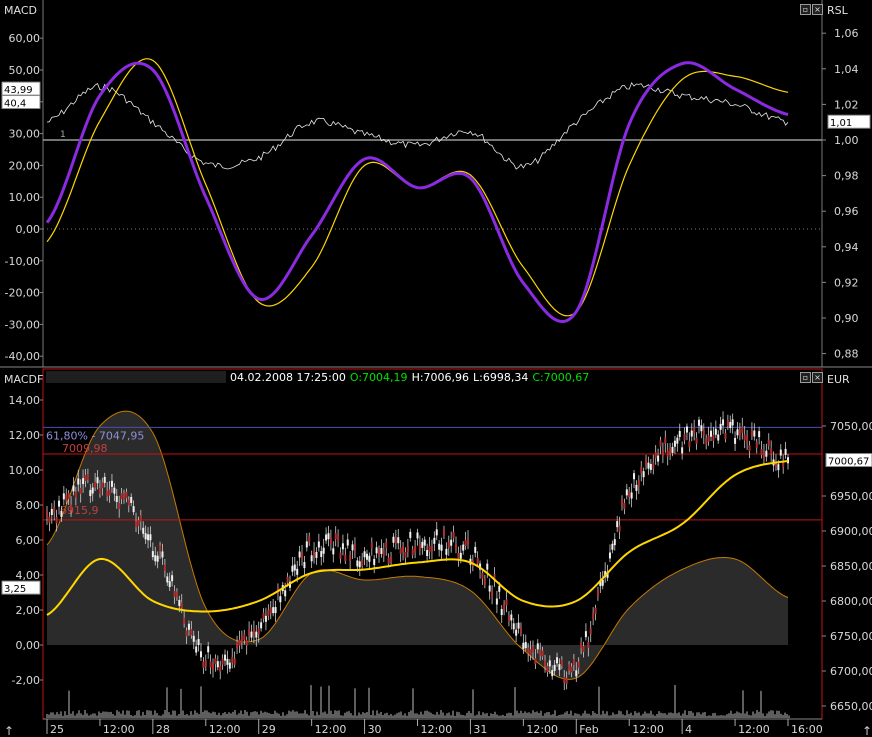 The image size is (872, 737). What do you see at coordinates (28, 610) in the screenshot?
I see `macdf-axis-tick: 2,00` at bounding box center [28, 610].